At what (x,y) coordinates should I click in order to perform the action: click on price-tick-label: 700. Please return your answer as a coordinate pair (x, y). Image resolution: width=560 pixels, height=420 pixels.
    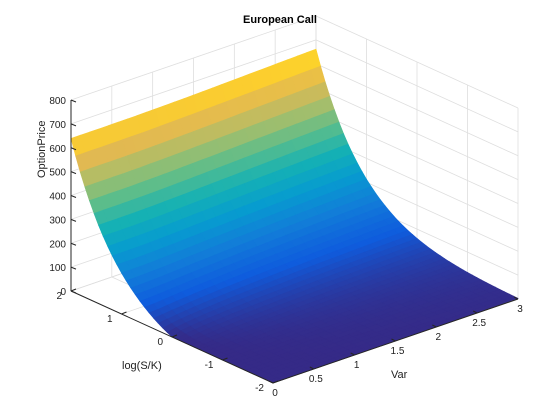
    Looking at the image, I should click on (57, 125).